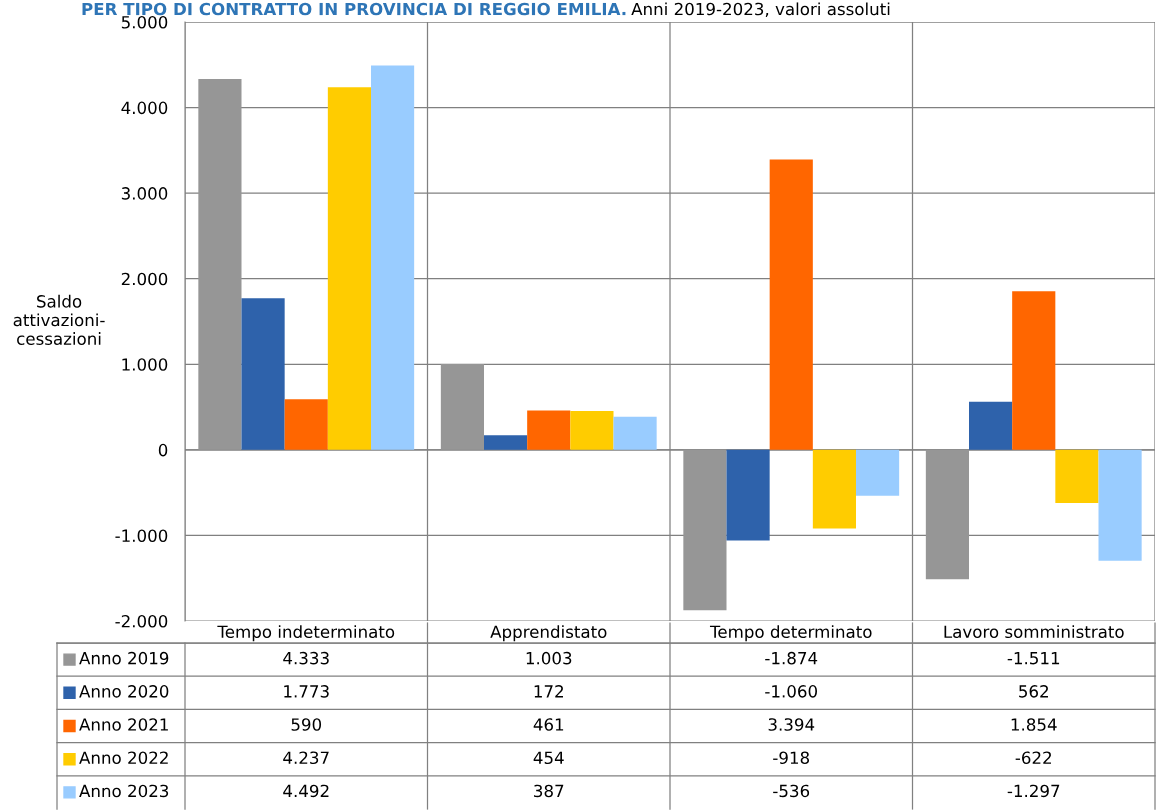  I want to click on y-tick-label: 2.000, so click(144, 279).